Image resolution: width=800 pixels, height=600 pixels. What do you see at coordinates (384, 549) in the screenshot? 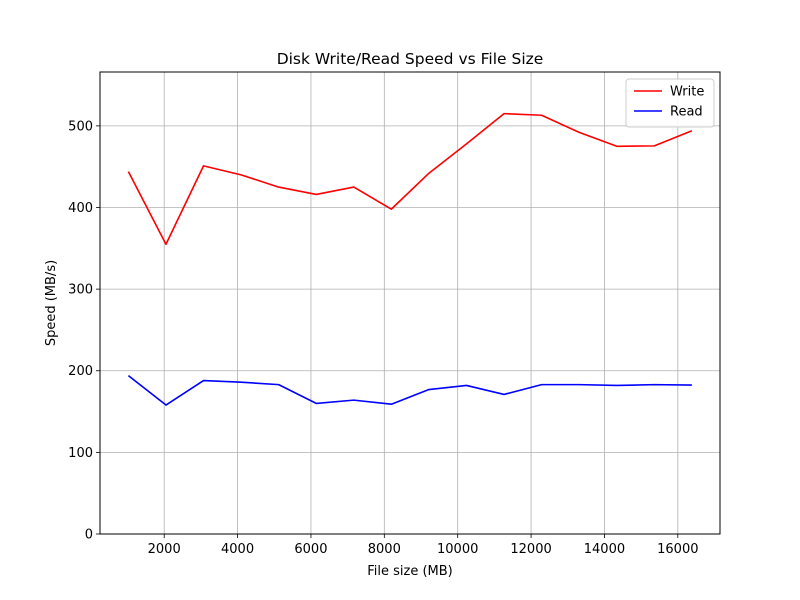
I see `x-tick-label: 8000` at bounding box center [384, 549].